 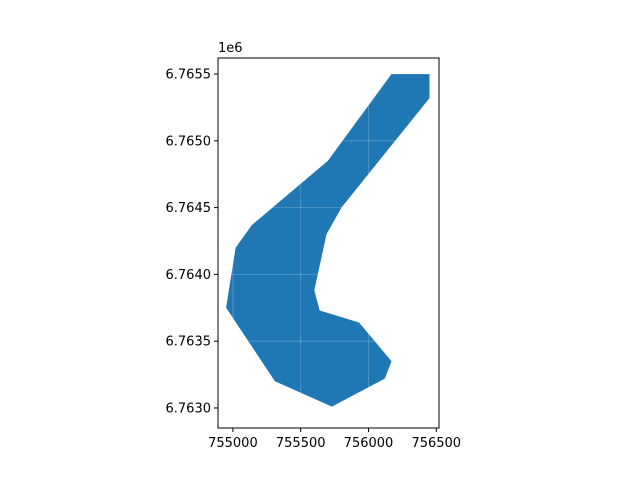 I want to click on y-tick-label: 6.7655, so click(x=189, y=75).